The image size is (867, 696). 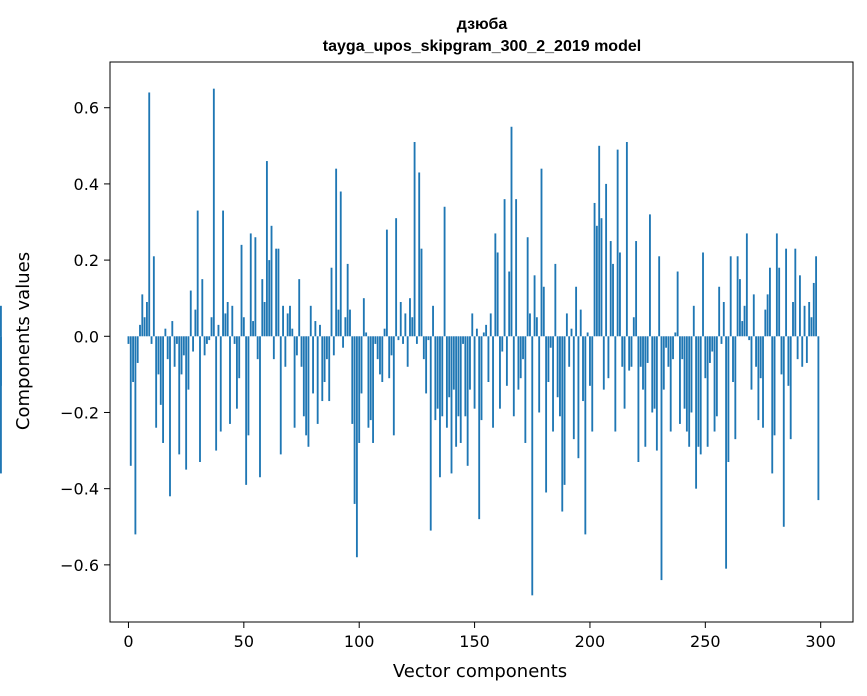 What do you see at coordinates (705, 641) in the screenshot?
I see `x-tick-label: 250` at bounding box center [705, 641].